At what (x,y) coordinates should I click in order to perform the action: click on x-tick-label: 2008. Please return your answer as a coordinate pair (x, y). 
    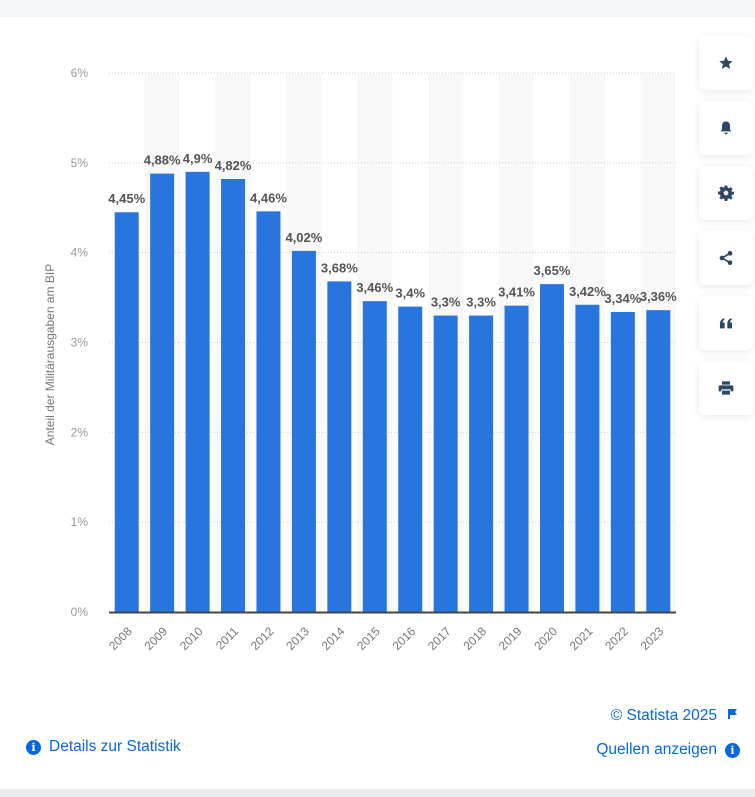
    Looking at the image, I should click on (120, 638).